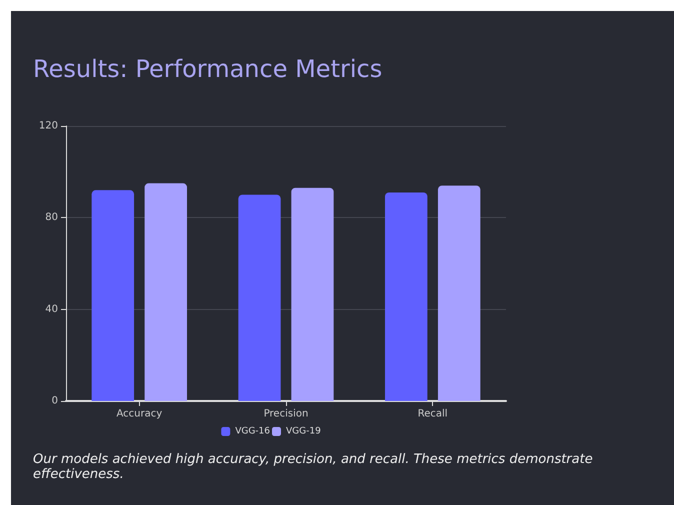 This screenshot has height=505, width=674. What do you see at coordinates (252, 431) in the screenshot?
I see `legend-label: VGG-16` at bounding box center [252, 431].